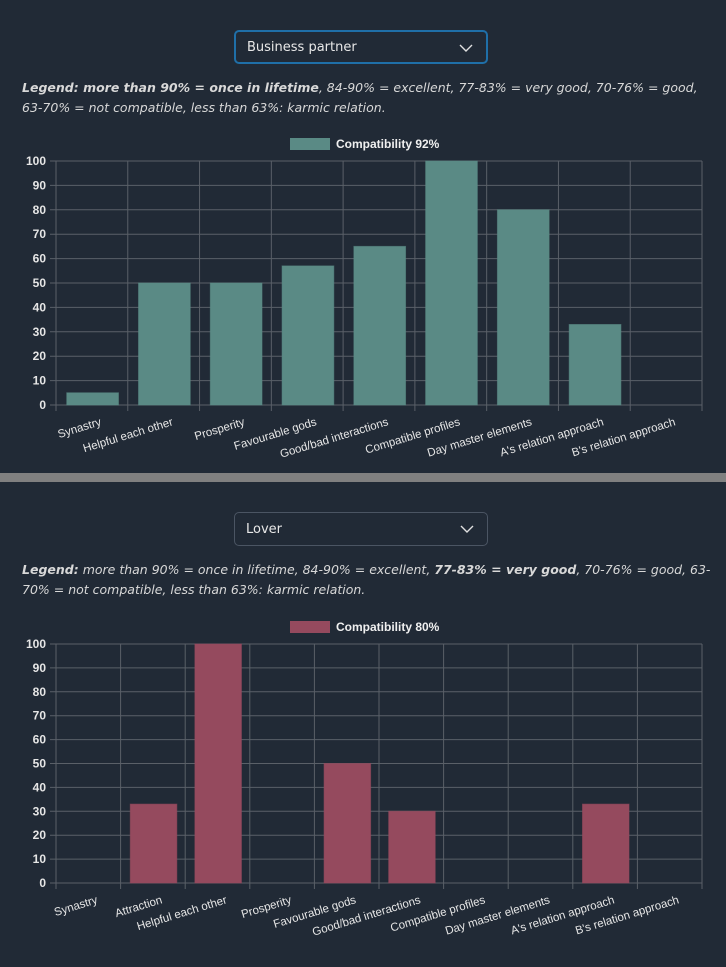  Describe the element at coordinates (388, 144) in the screenshot. I see `legend-label: Compatibility 92%` at that location.